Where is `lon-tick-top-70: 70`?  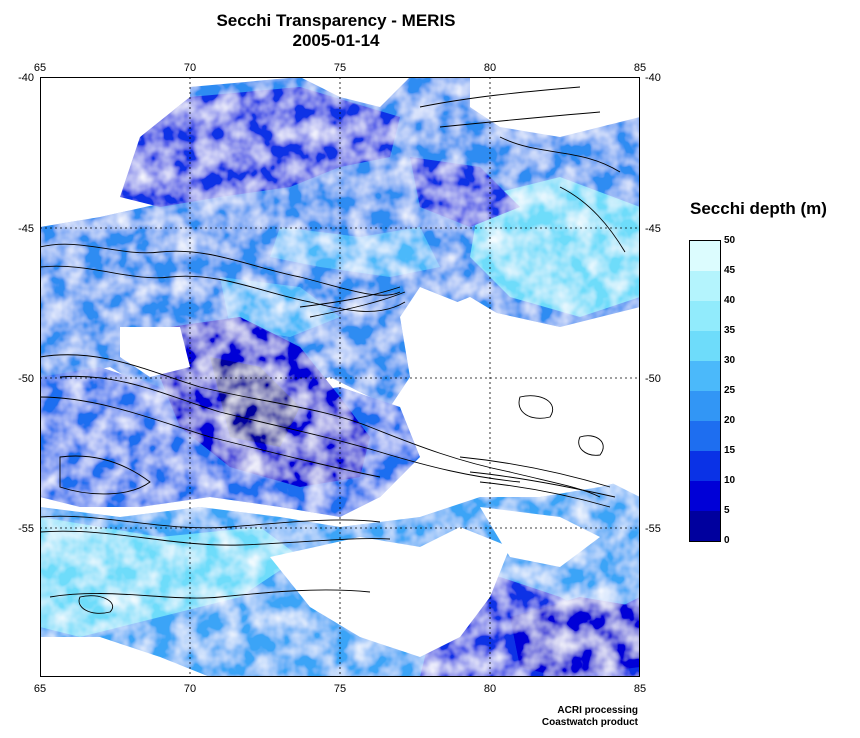 lon-tick-top-70: 70 is located at coordinates (190, 68).